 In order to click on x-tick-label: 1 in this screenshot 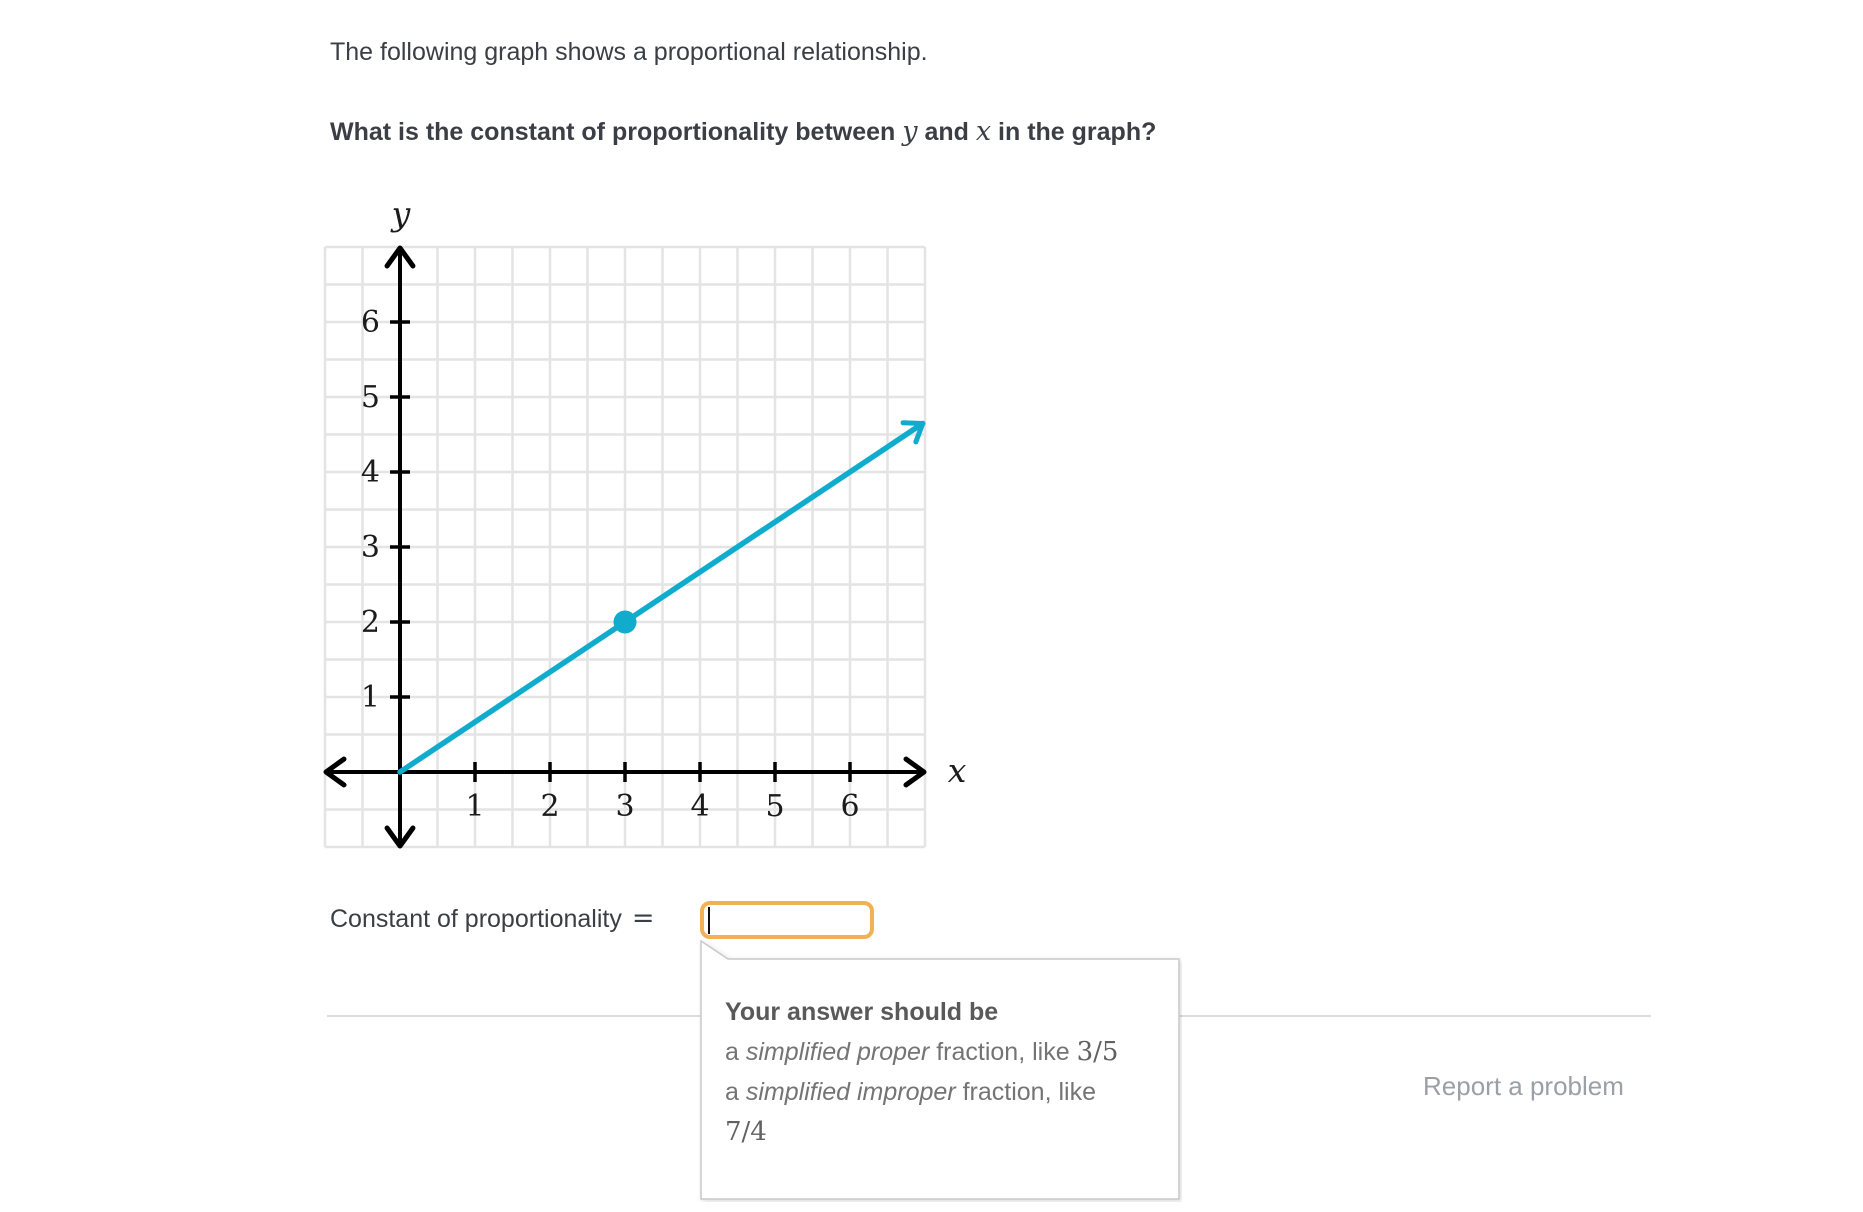, I will do `click(474, 806)`.